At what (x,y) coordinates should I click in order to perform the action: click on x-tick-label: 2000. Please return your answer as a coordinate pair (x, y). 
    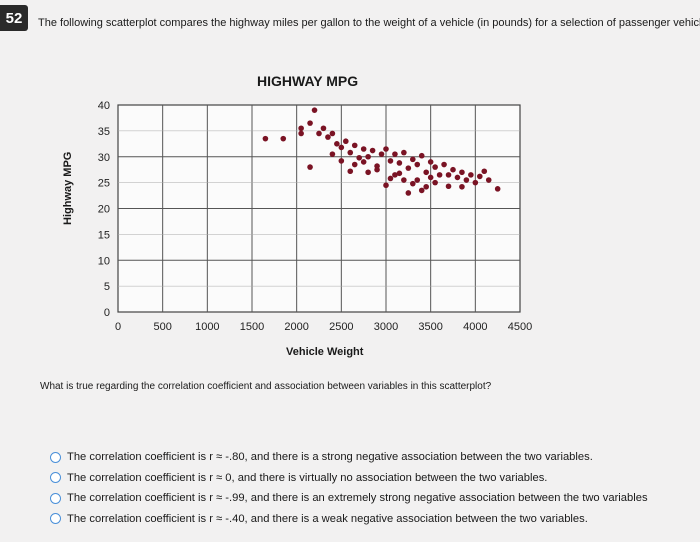
    Looking at the image, I should click on (296, 327).